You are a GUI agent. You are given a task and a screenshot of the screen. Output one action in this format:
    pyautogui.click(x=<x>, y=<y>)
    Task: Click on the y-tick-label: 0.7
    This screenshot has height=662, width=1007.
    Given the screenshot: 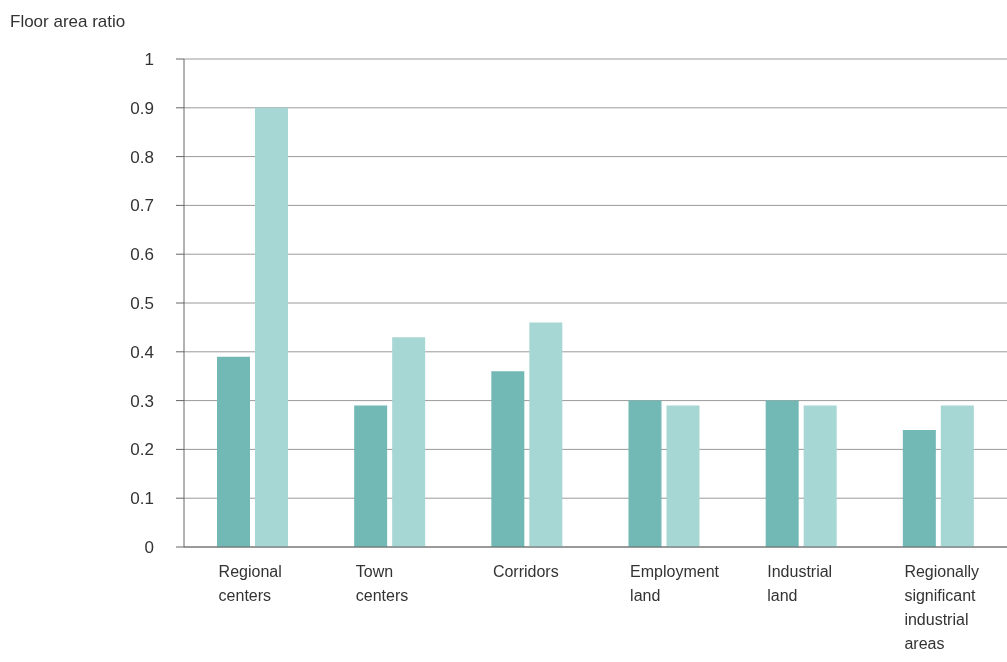 What is the action you would take?
    pyautogui.click(x=142, y=206)
    